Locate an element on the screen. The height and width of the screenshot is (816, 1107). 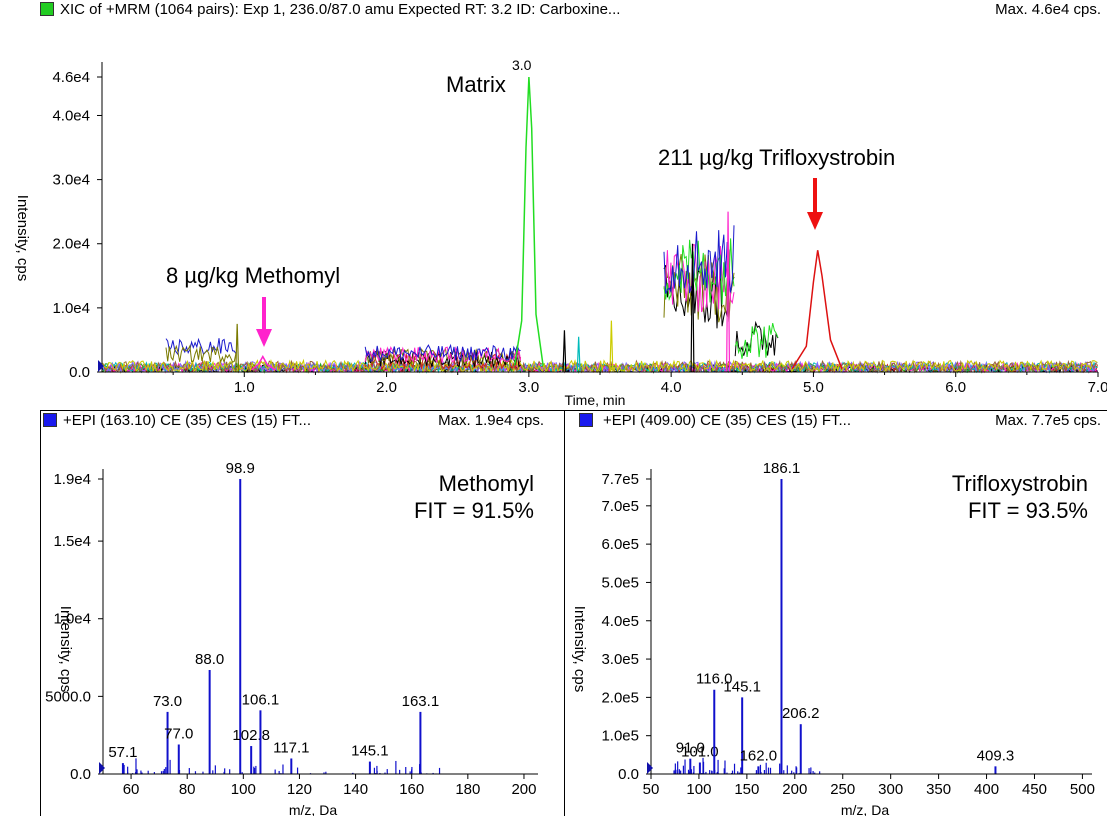
xic-color-square is located at coordinates (47, 9).